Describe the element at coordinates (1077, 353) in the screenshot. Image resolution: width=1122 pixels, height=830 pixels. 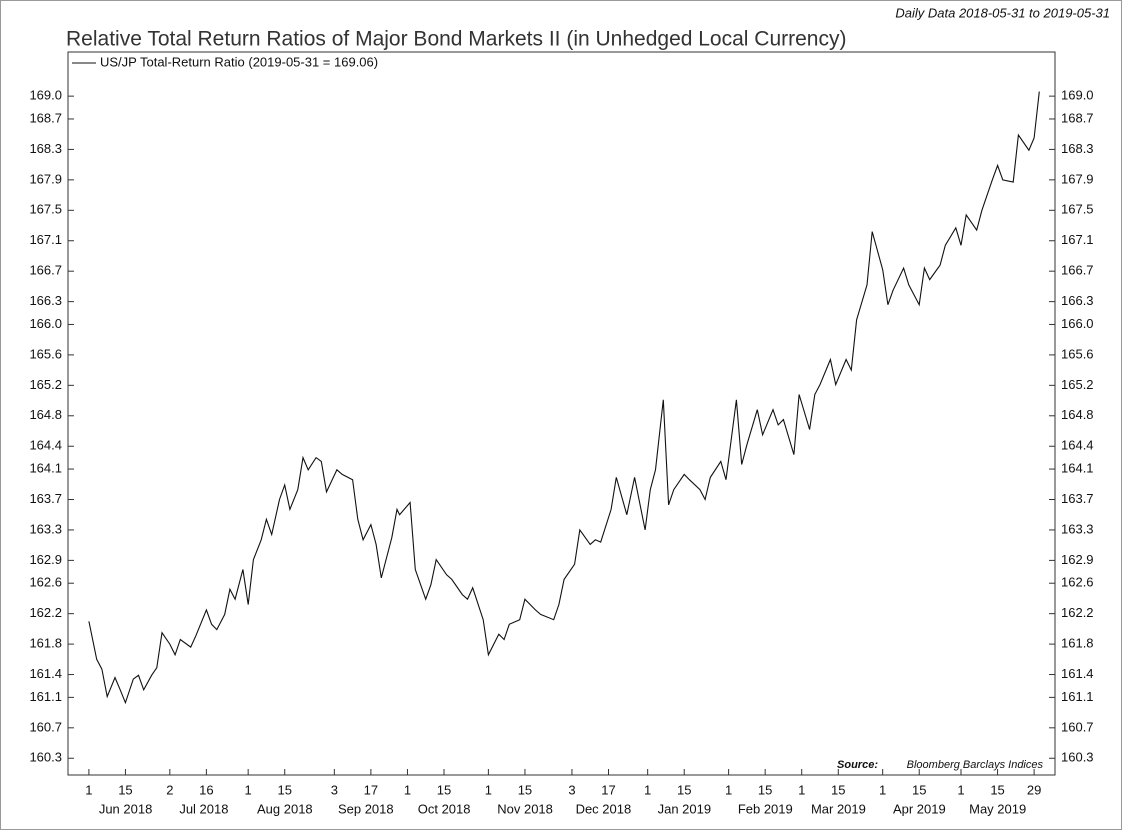
I see `y2-tick-label: 165.6` at that location.